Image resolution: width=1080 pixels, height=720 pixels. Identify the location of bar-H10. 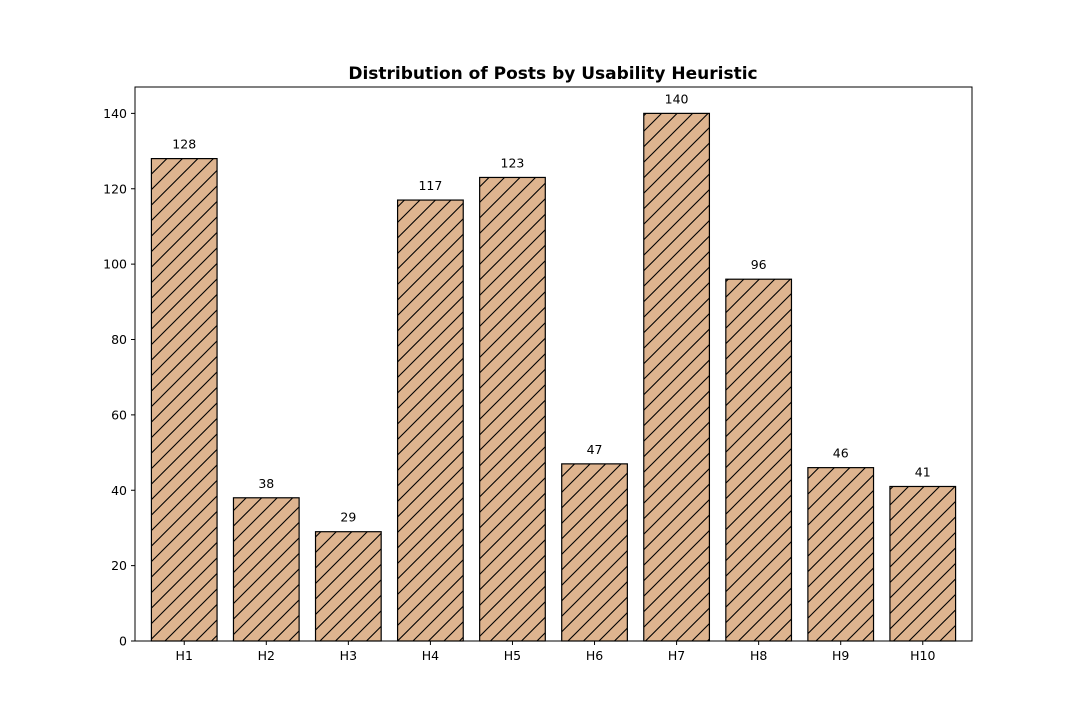
(923, 563).